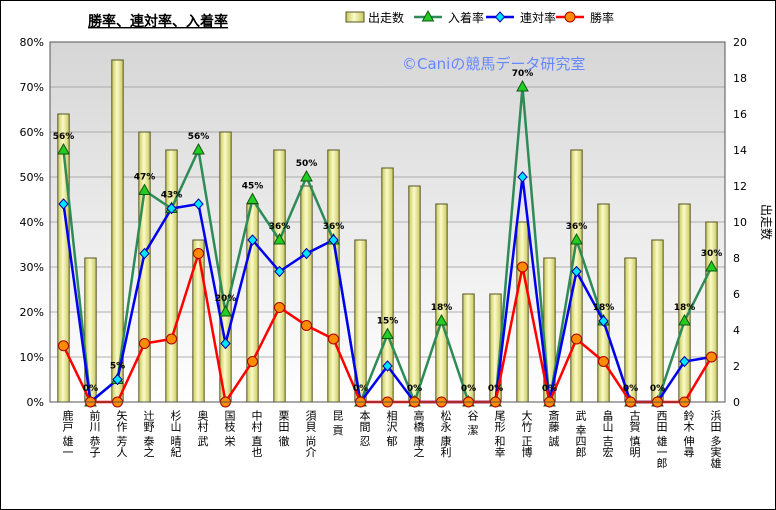  I want to click on left-tick-label: 50%, so click(32, 177).